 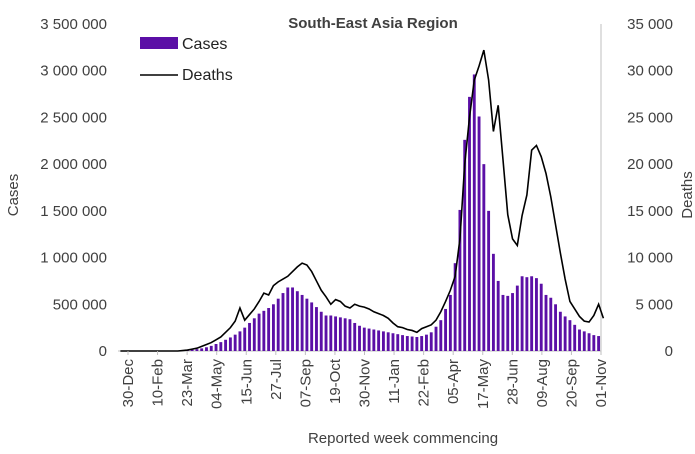 I want to click on y-left-tick-label: 2 500 000, so click(x=73, y=117).